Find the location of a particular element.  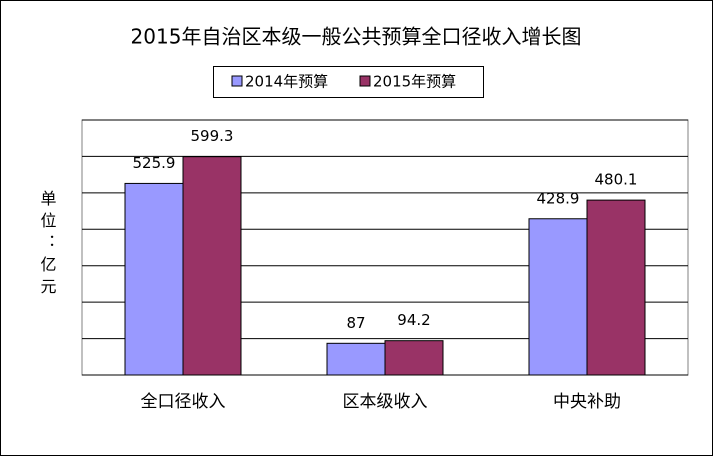

x-tick-label: 区本级收入 is located at coordinates (385, 402).